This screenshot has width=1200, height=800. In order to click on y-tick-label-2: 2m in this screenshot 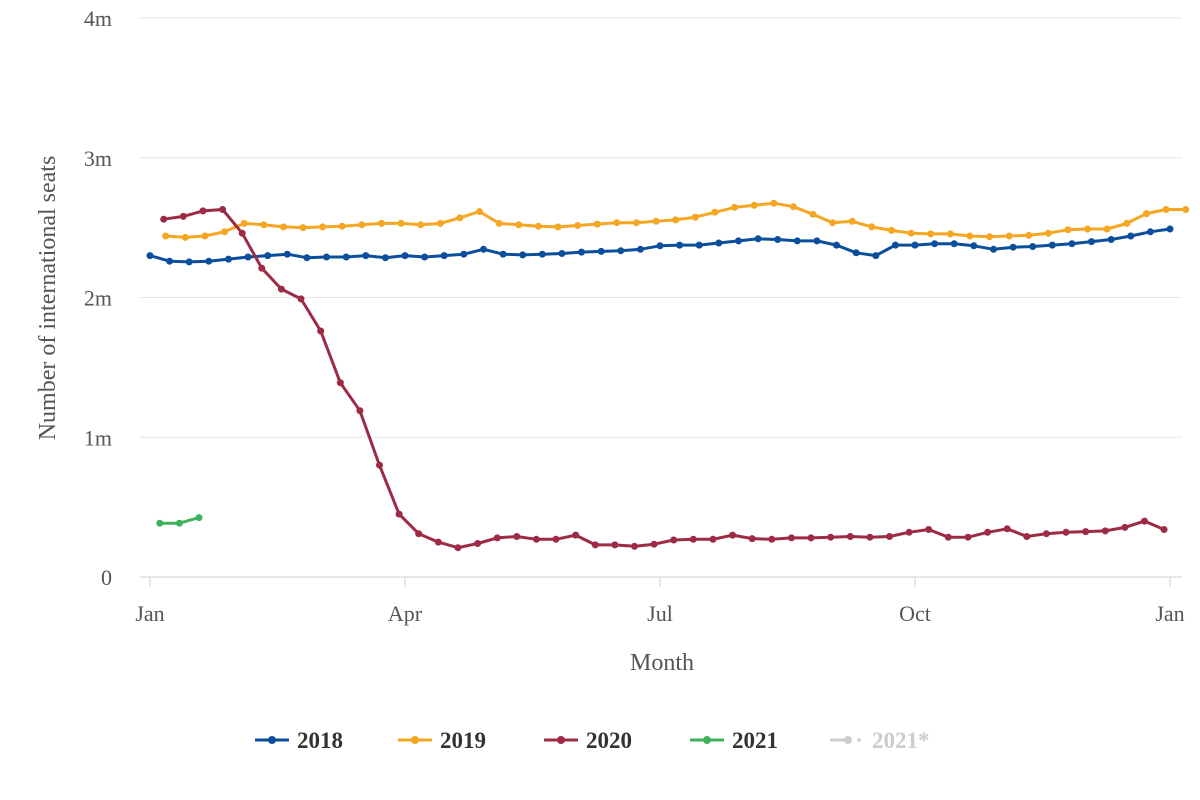, I will do `click(98, 298)`.